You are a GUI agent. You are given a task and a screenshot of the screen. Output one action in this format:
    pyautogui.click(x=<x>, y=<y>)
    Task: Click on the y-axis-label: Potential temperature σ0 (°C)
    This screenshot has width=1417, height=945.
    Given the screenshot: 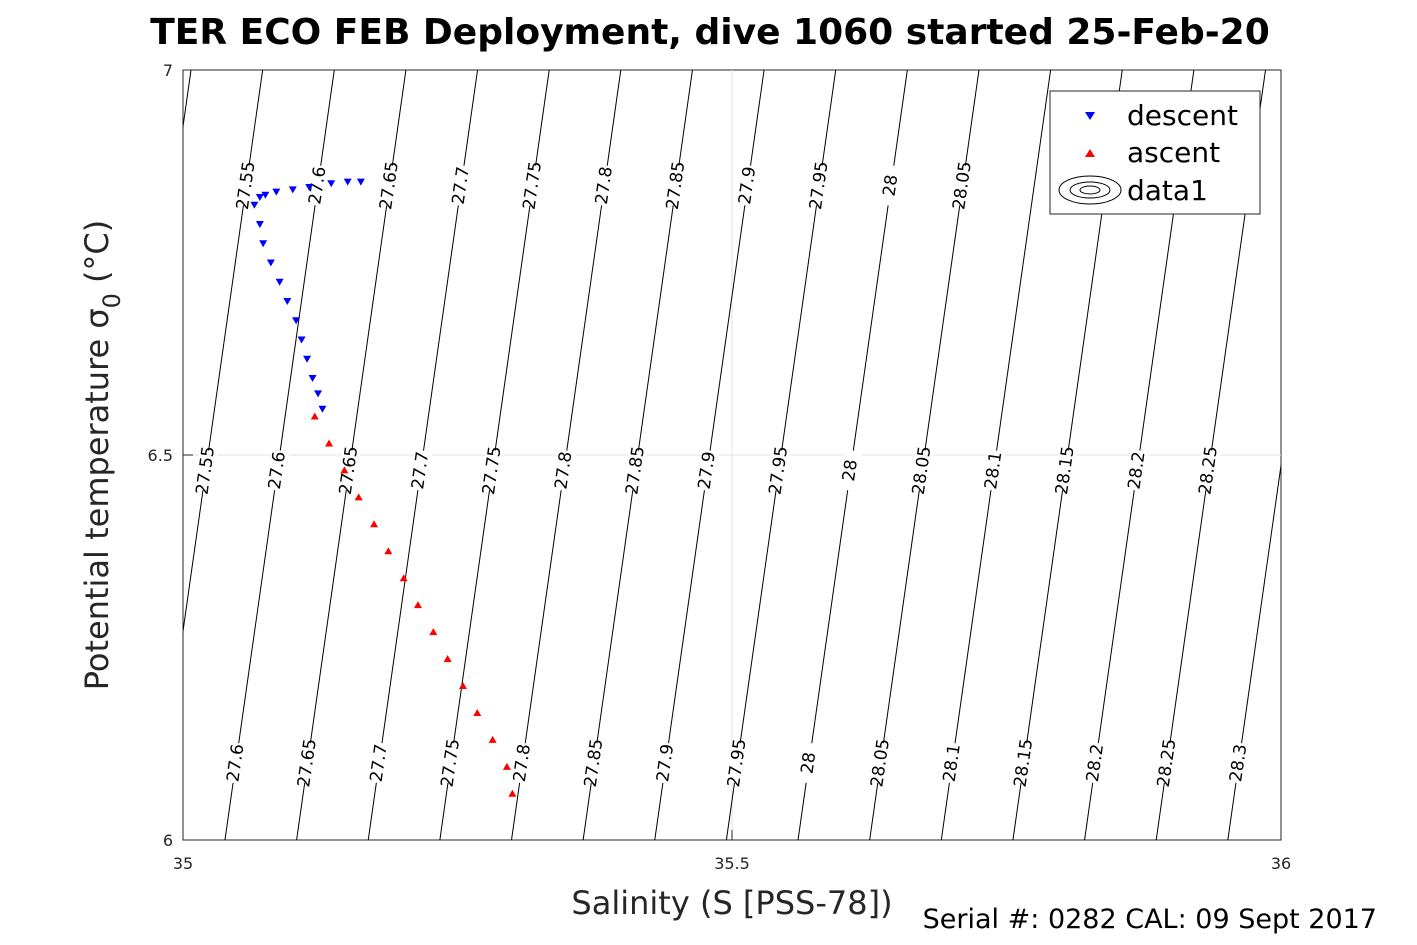 What is the action you would take?
    pyautogui.click(x=102, y=455)
    